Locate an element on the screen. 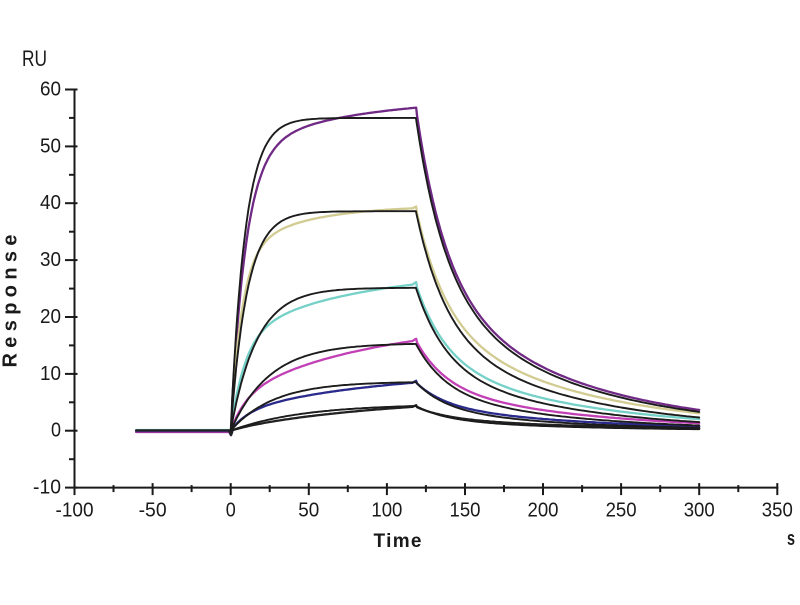 The image size is (800, 605). svg-text: 300 is located at coordinates (699, 510).